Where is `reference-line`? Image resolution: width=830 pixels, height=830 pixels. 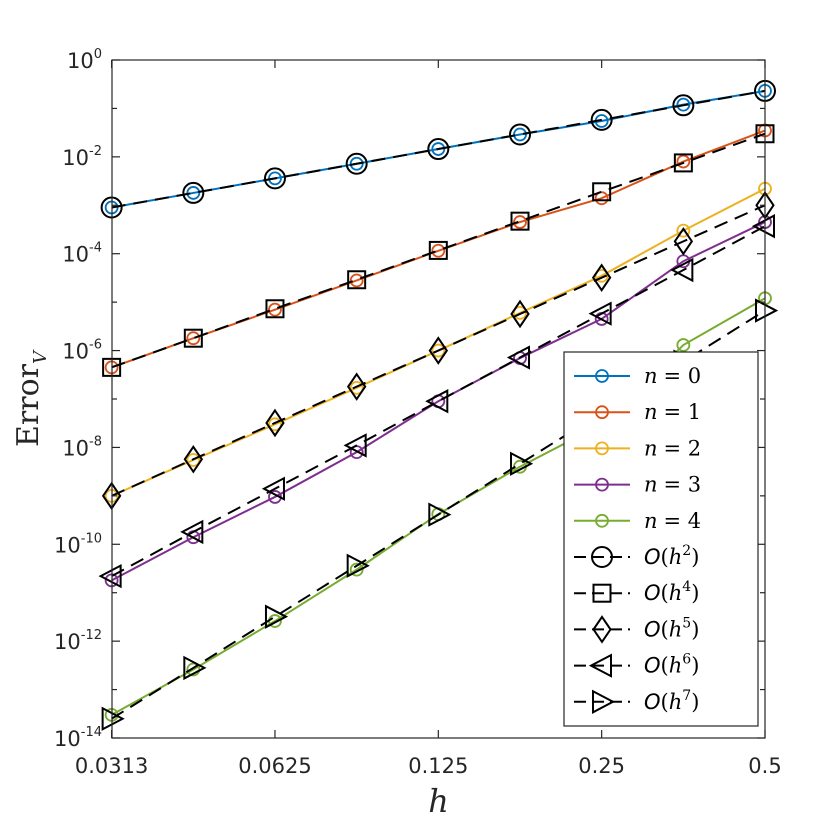
reference-line is located at coordinates (438, 149).